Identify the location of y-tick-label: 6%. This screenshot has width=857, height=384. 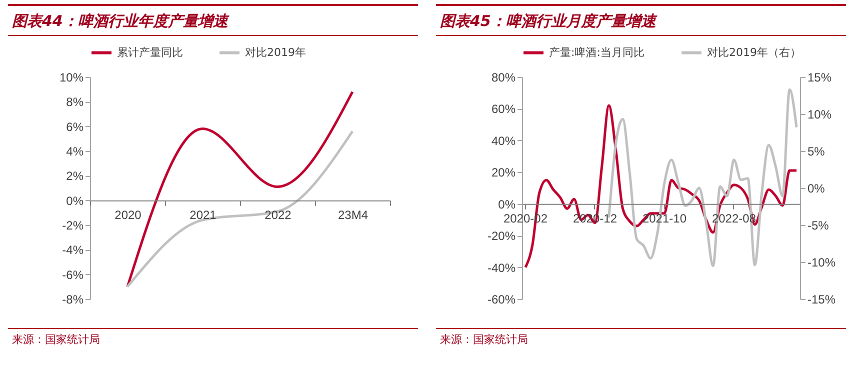
(75, 127).